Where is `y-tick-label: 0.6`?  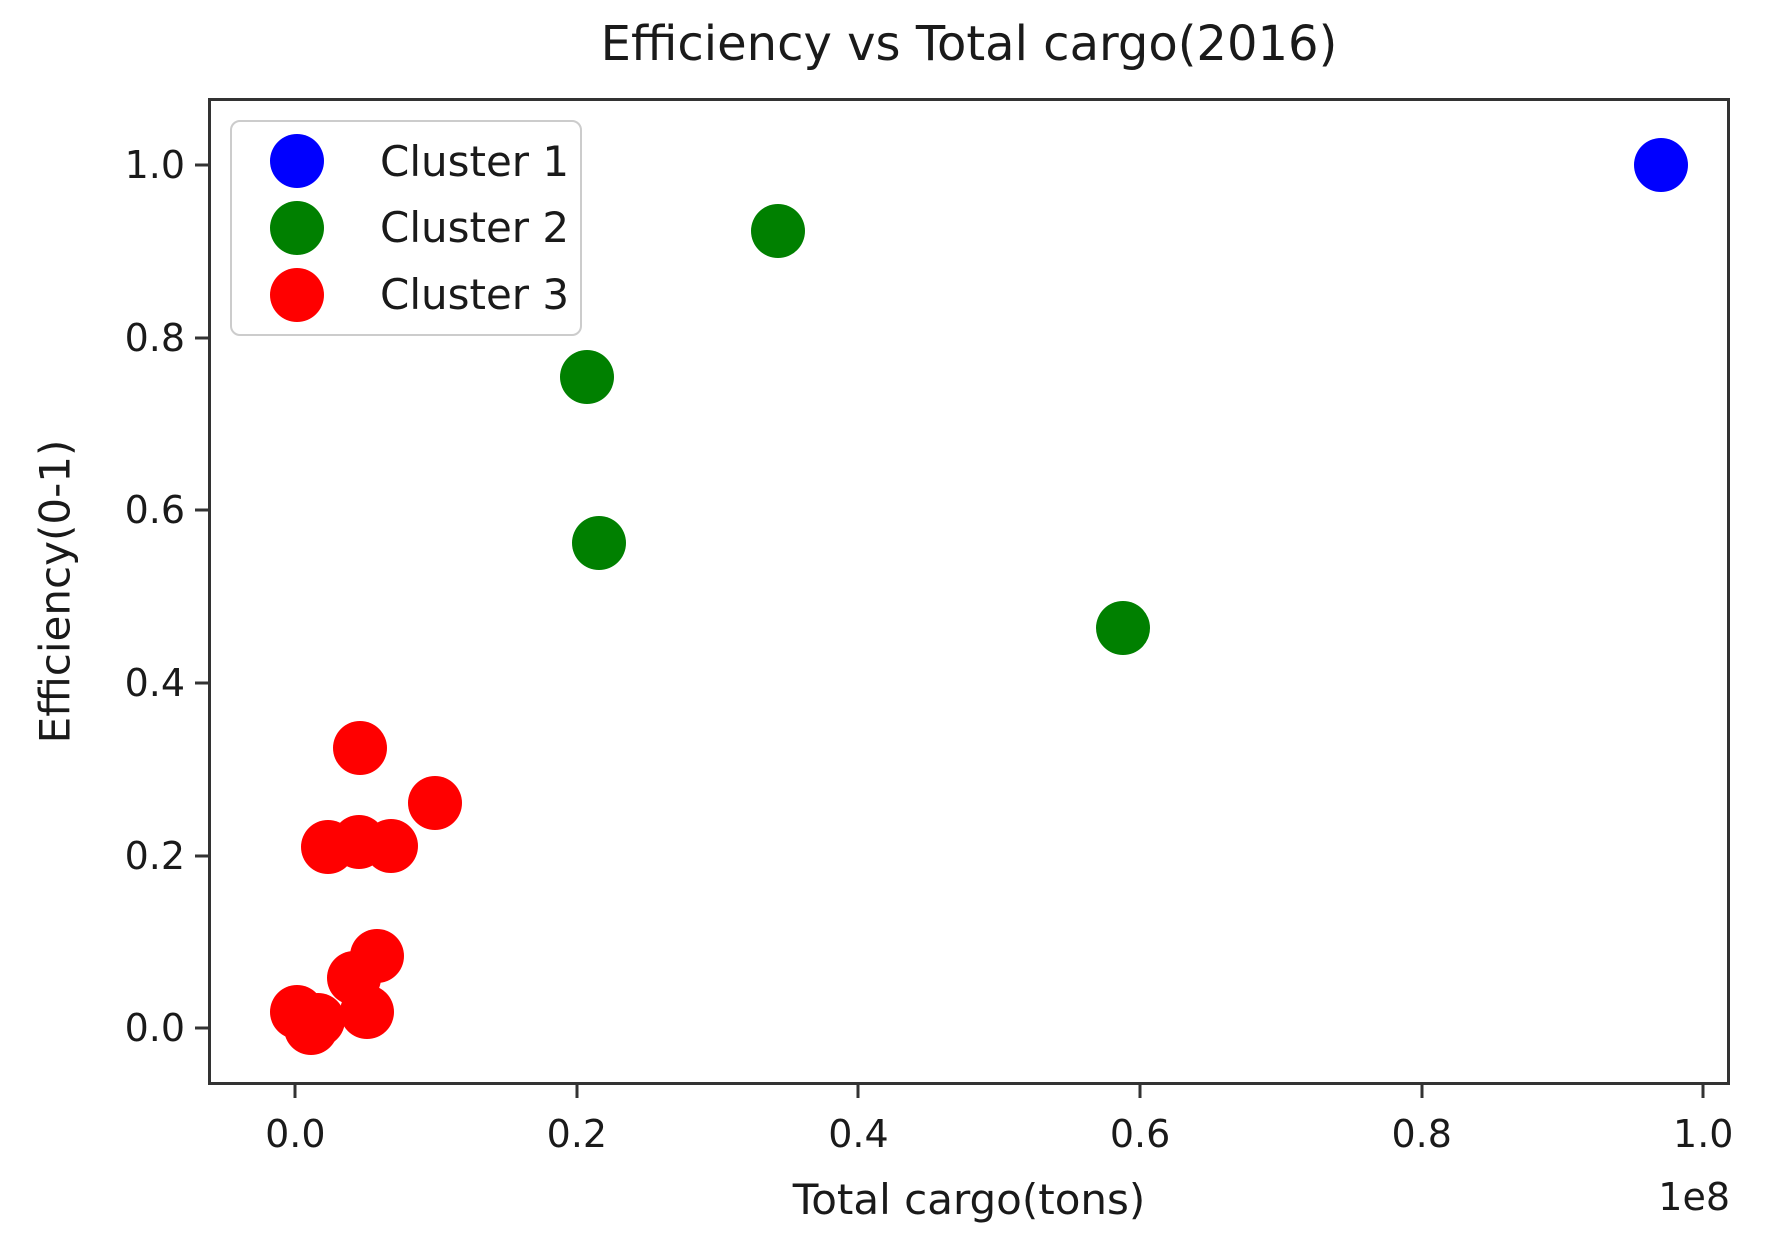 y-tick-label: 0.6 is located at coordinates (154, 510).